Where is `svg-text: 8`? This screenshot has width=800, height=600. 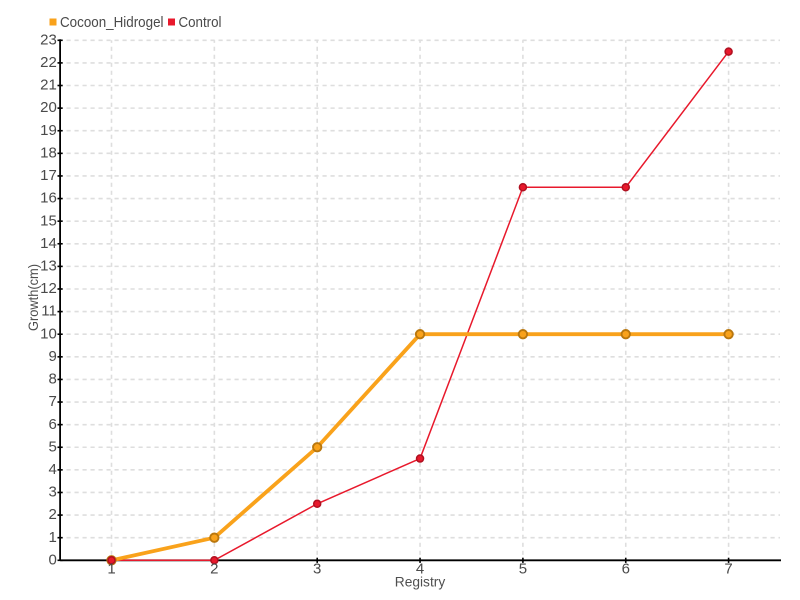 svg-text: 8 is located at coordinates (52, 379).